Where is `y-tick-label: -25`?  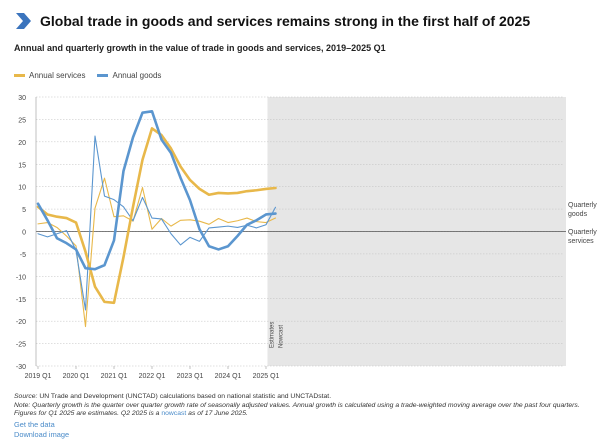 y-tick-label: -25 is located at coordinates (21, 345).